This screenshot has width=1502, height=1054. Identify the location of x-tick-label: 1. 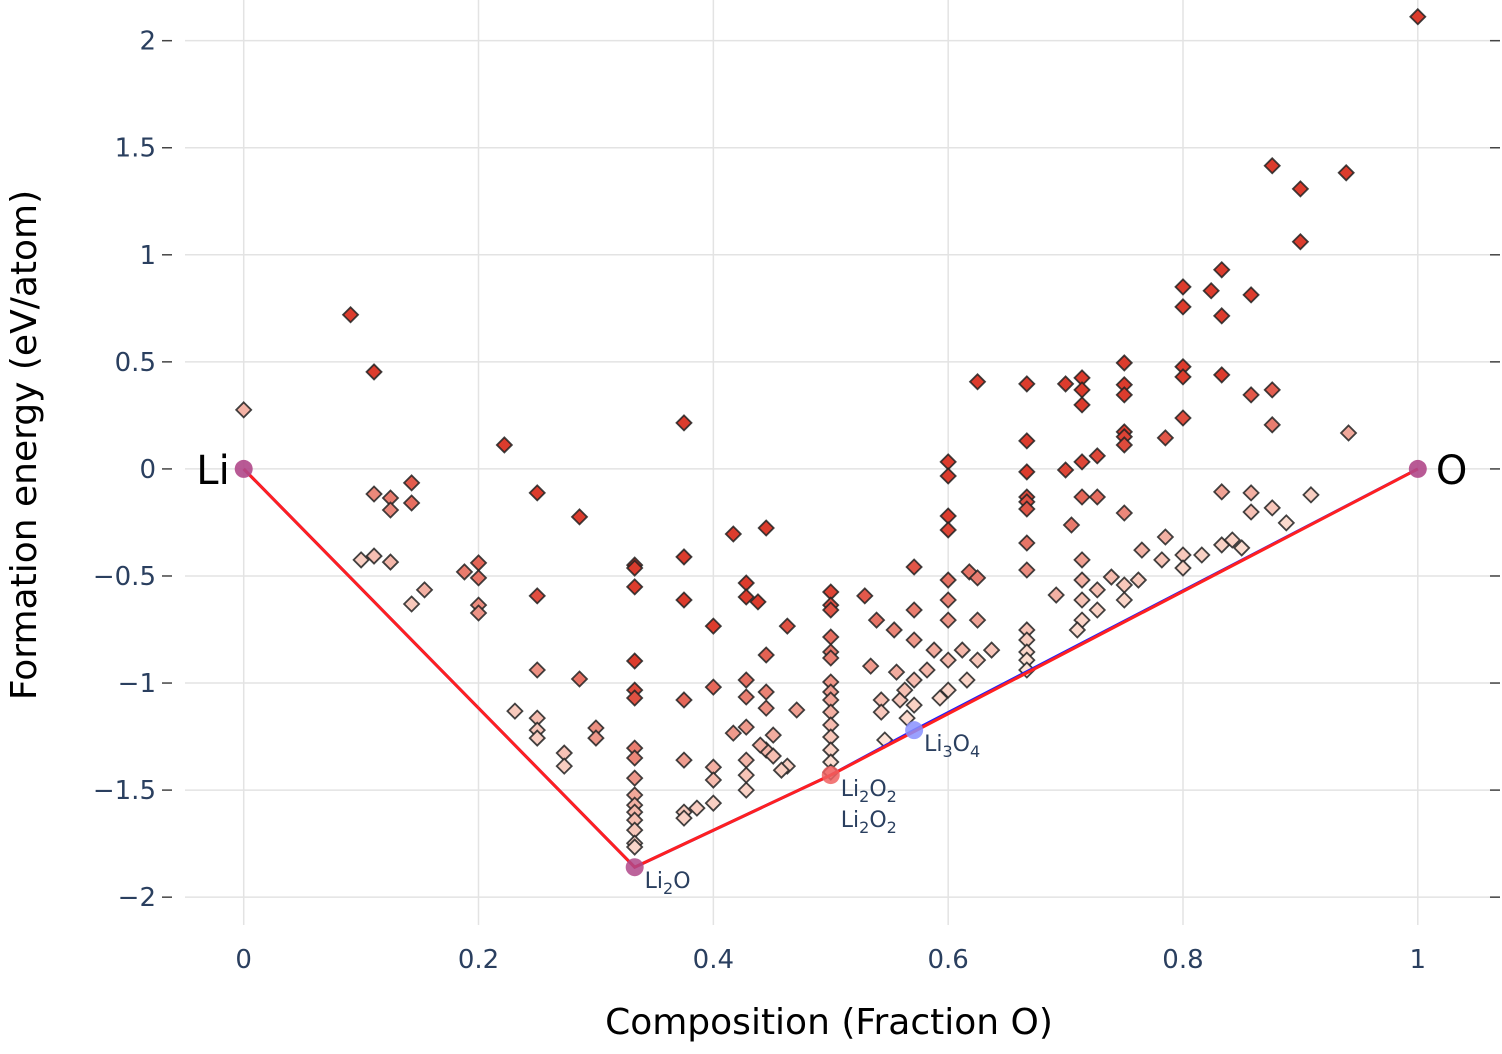
(1418, 960).